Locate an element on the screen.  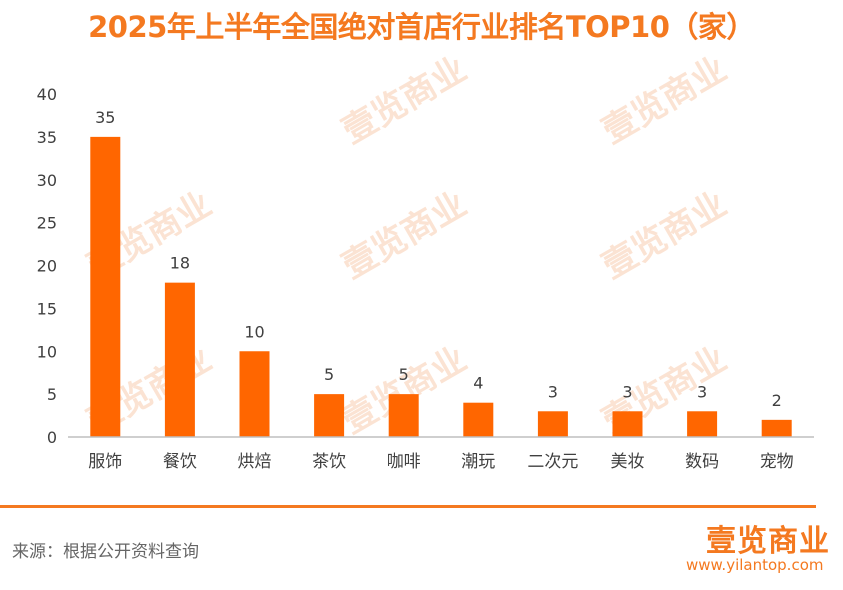
y-tick-label: 15 is located at coordinates (47, 308).